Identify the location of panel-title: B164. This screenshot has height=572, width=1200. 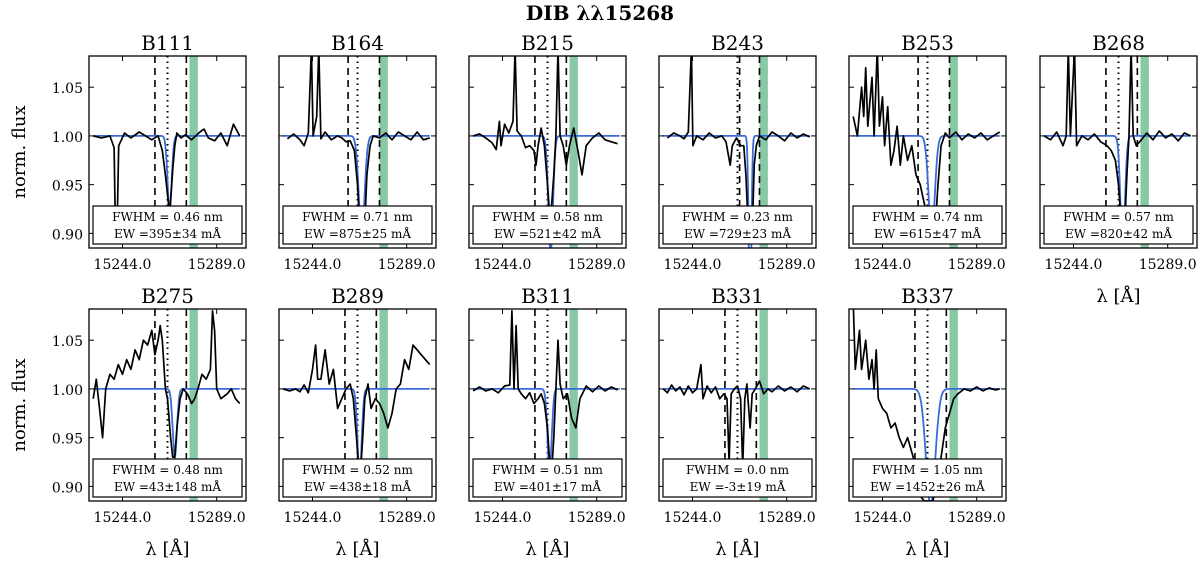
(357, 43).